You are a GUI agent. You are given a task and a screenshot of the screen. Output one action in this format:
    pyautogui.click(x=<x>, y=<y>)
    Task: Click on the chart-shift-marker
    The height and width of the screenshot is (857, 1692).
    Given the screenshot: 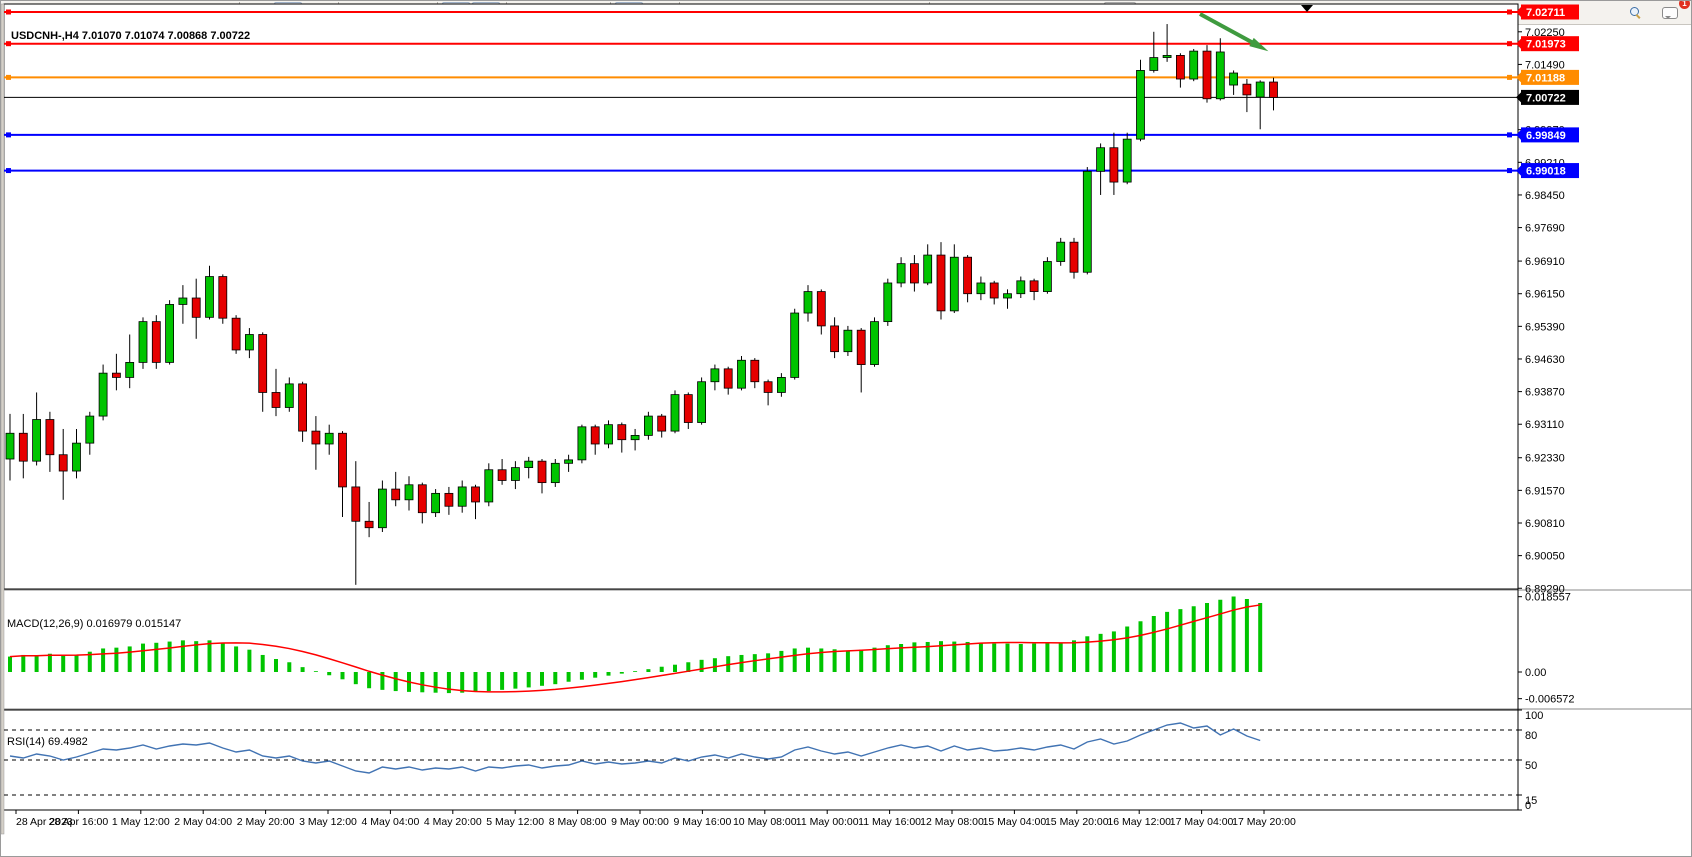 What is the action you would take?
    pyautogui.click(x=1307, y=8)
    